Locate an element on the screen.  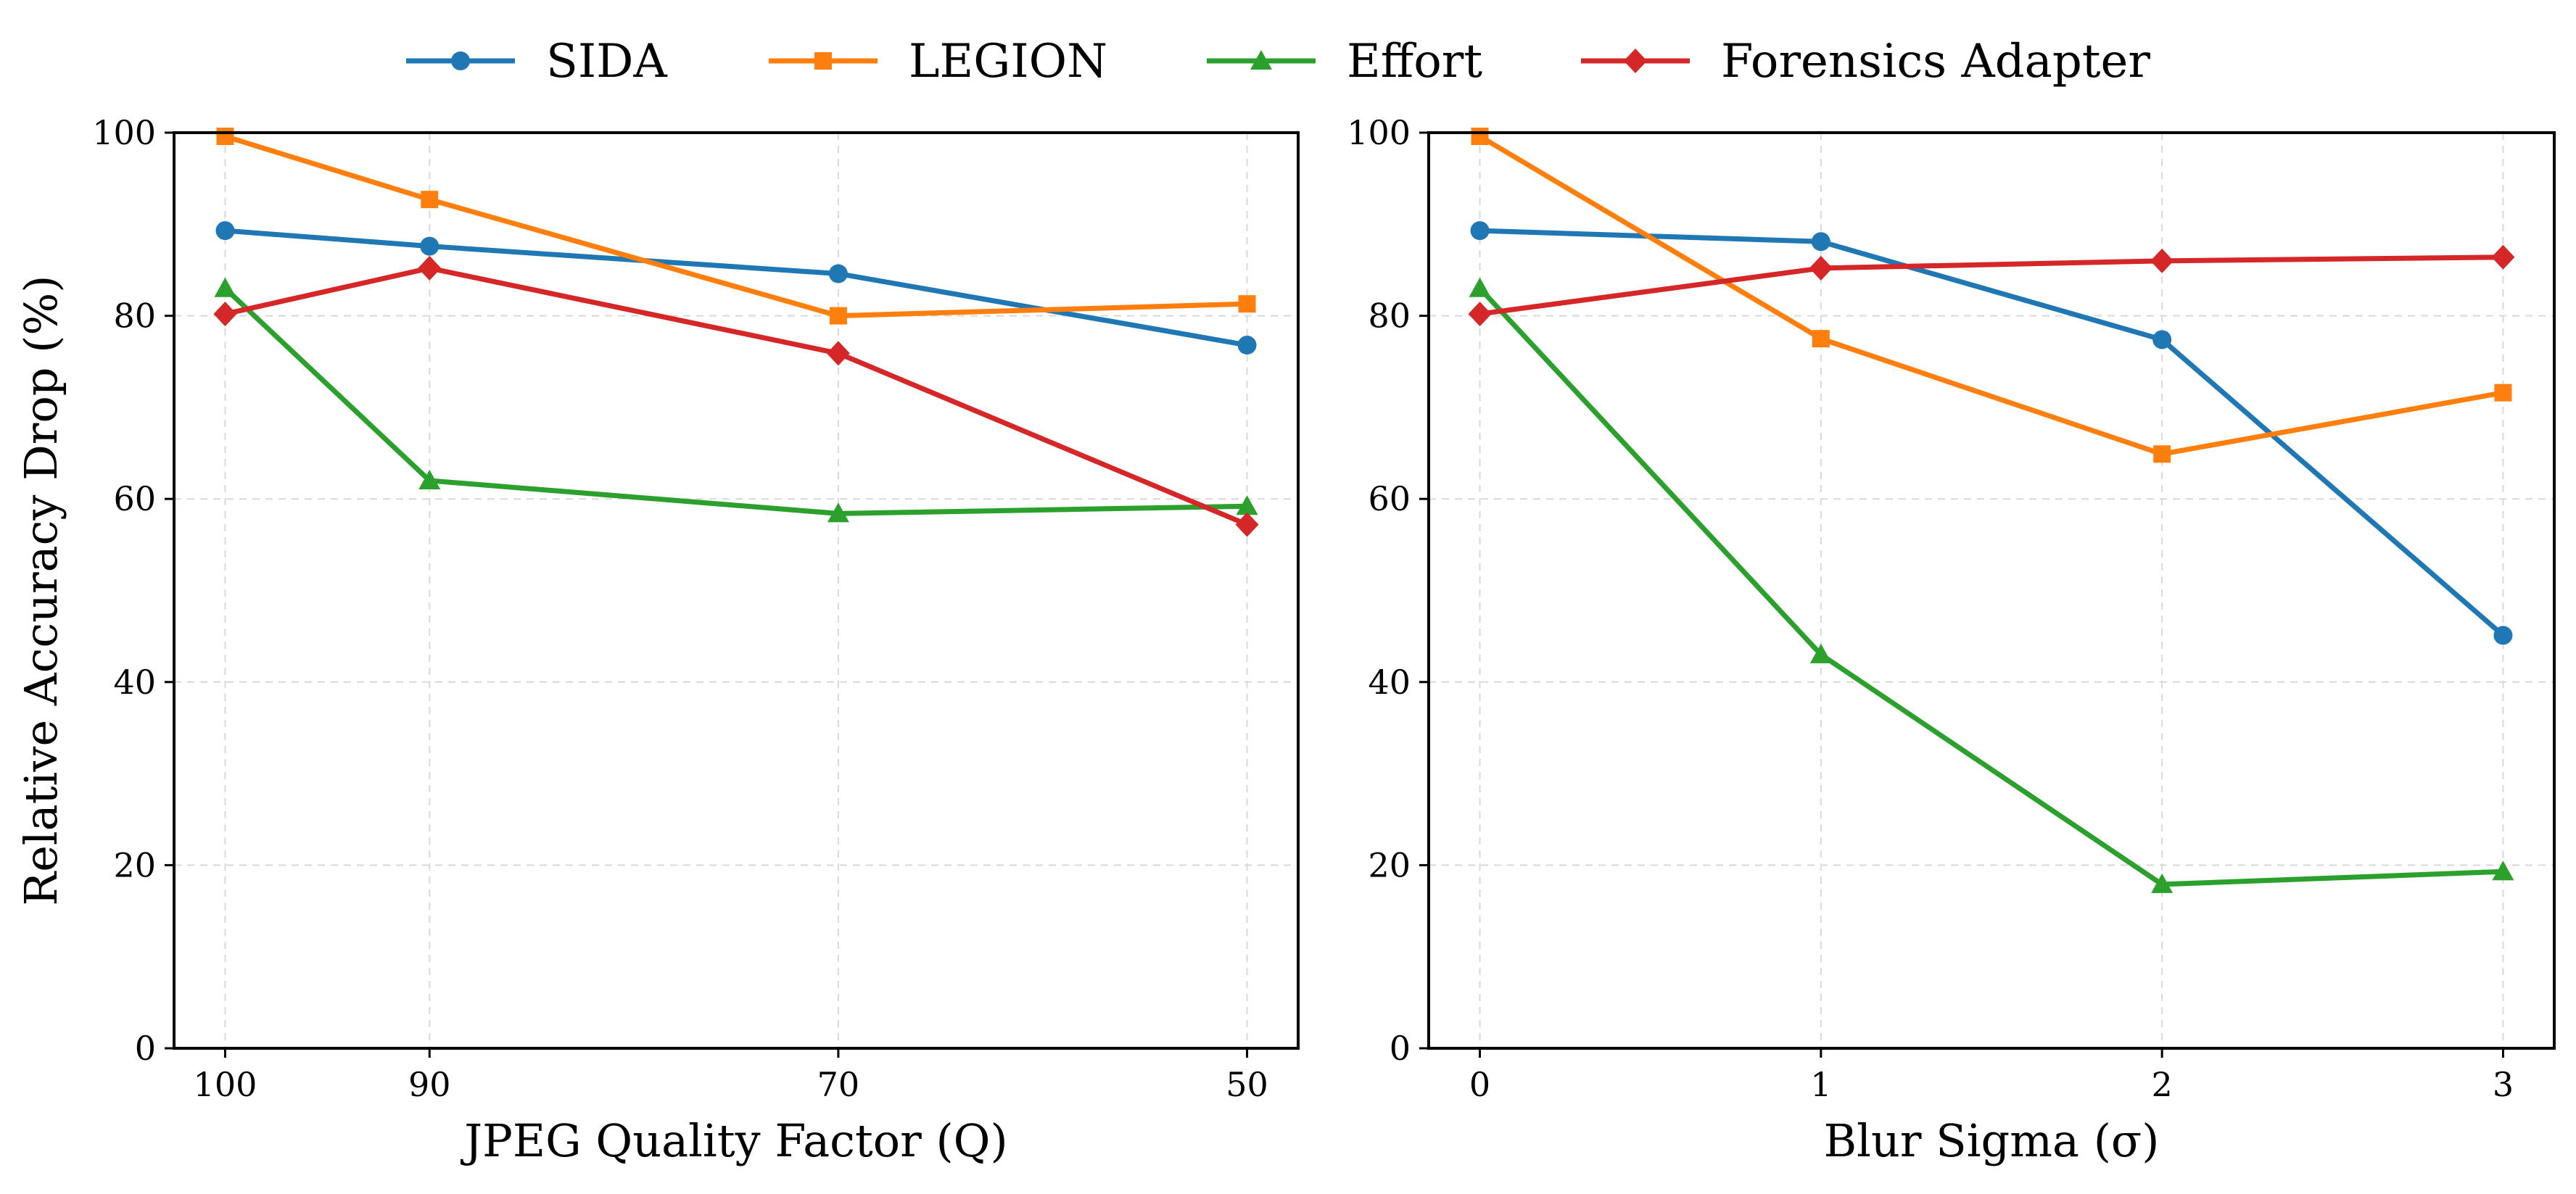
legend-entry-legion: LEGION is located at coordinates (938, 61).